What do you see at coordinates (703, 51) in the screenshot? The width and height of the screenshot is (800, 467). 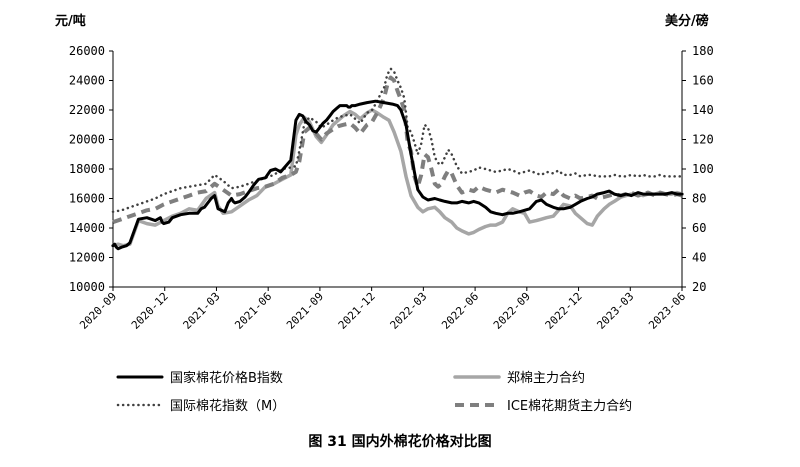 I see `right-tick-label: 180` at bounding box center [703, 51].